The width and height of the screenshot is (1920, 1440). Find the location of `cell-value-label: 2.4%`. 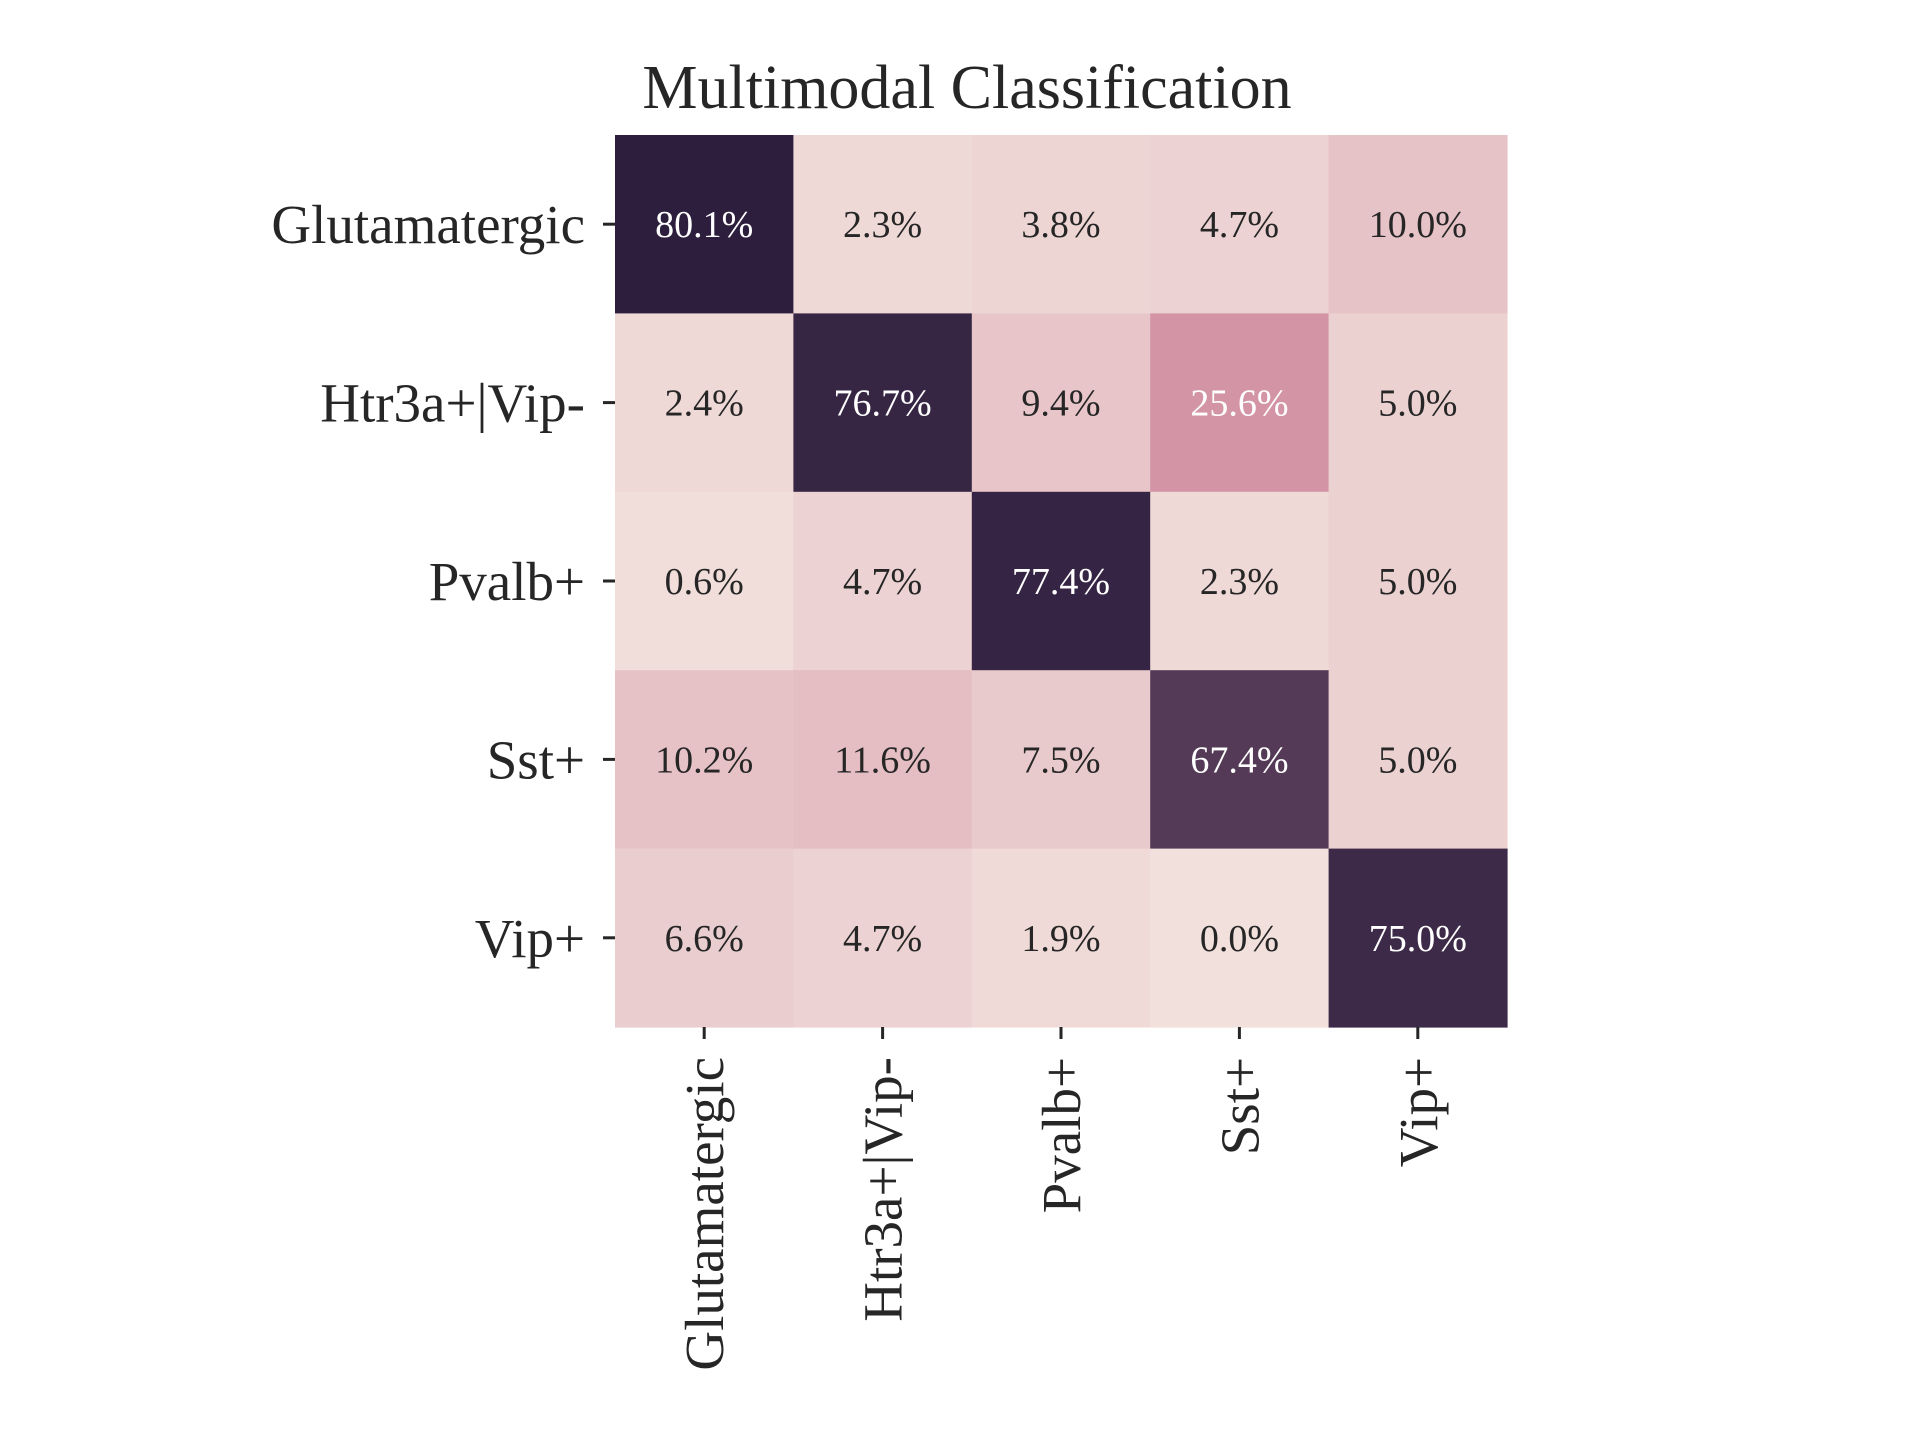

cell-value-label: 2.4% is located at coordinates (704, 404).